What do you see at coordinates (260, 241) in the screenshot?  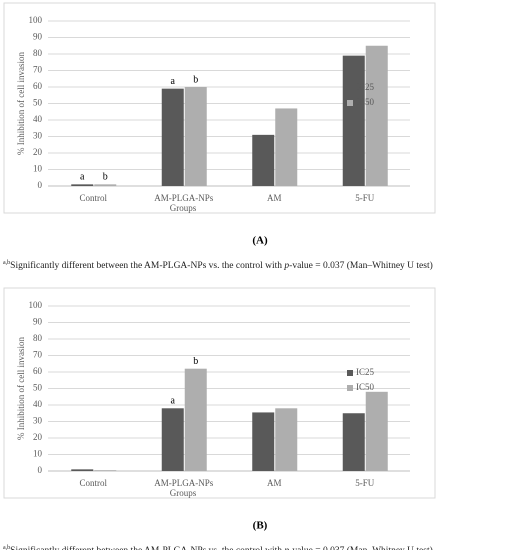 I see `caption: (A)` at bounding box center [260, 241].